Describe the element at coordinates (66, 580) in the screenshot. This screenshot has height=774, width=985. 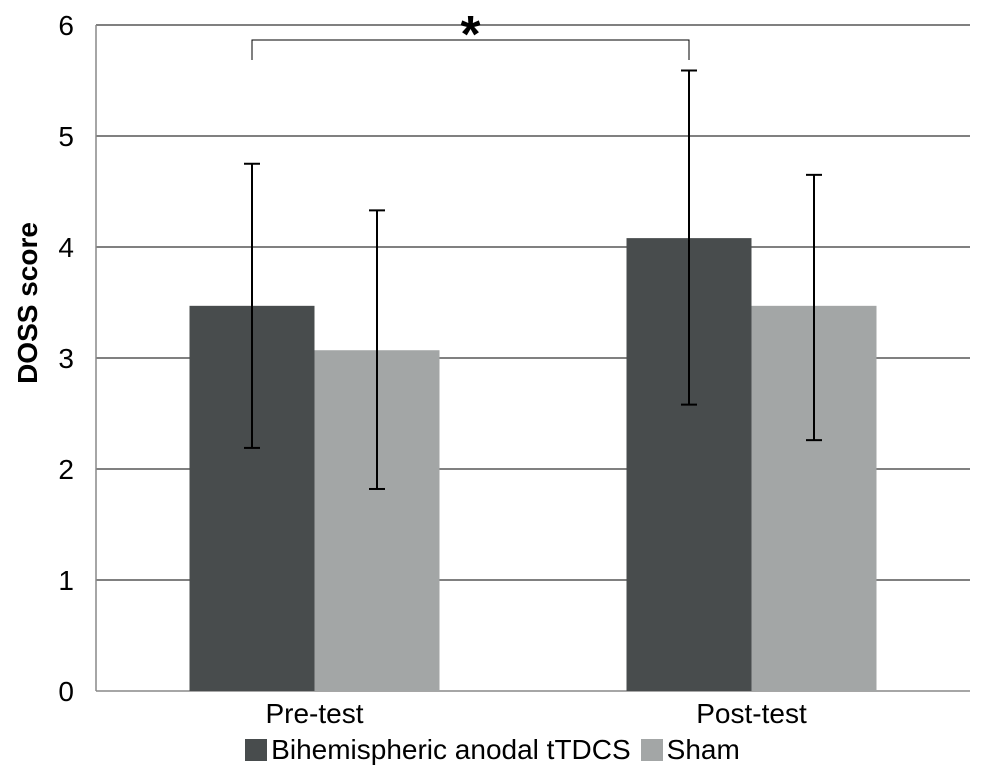
I see `y-tick-label: 1` at that location.